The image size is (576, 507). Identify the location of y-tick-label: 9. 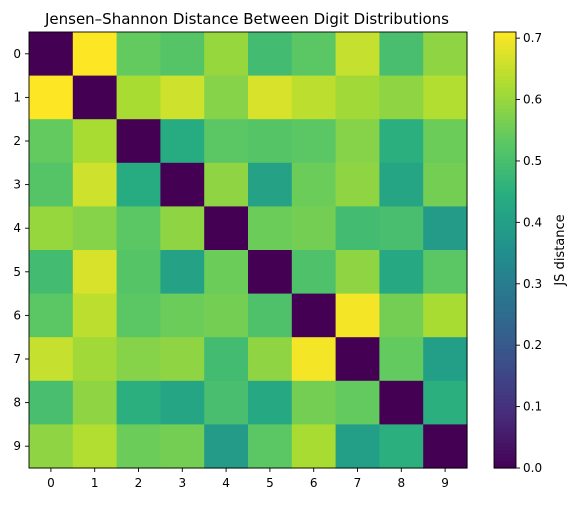
(17, 446).